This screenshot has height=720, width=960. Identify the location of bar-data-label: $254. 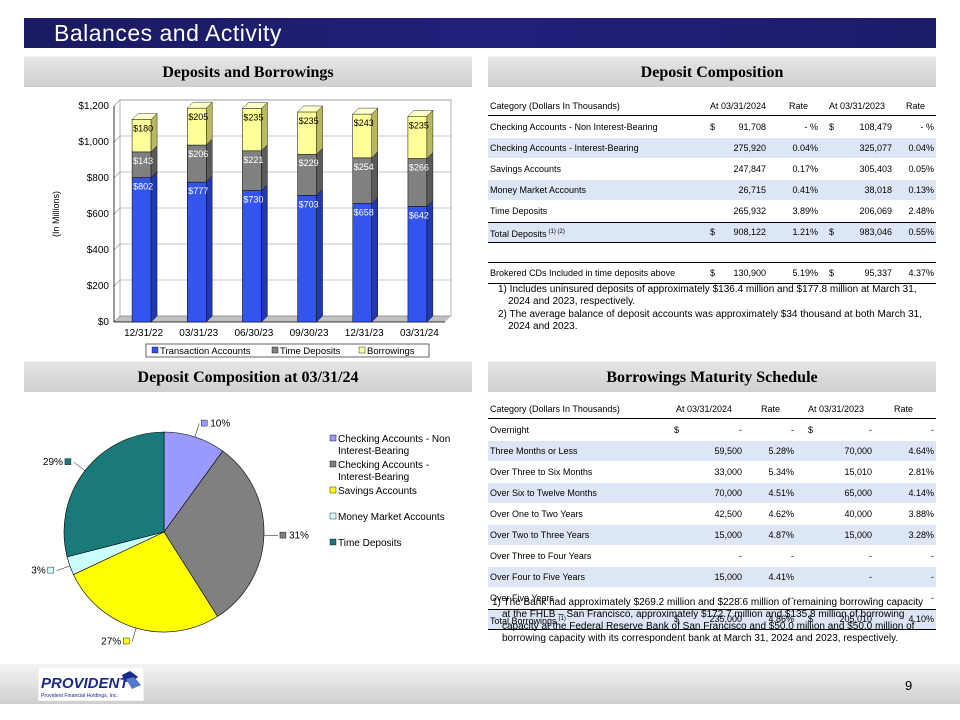
(364, 167).